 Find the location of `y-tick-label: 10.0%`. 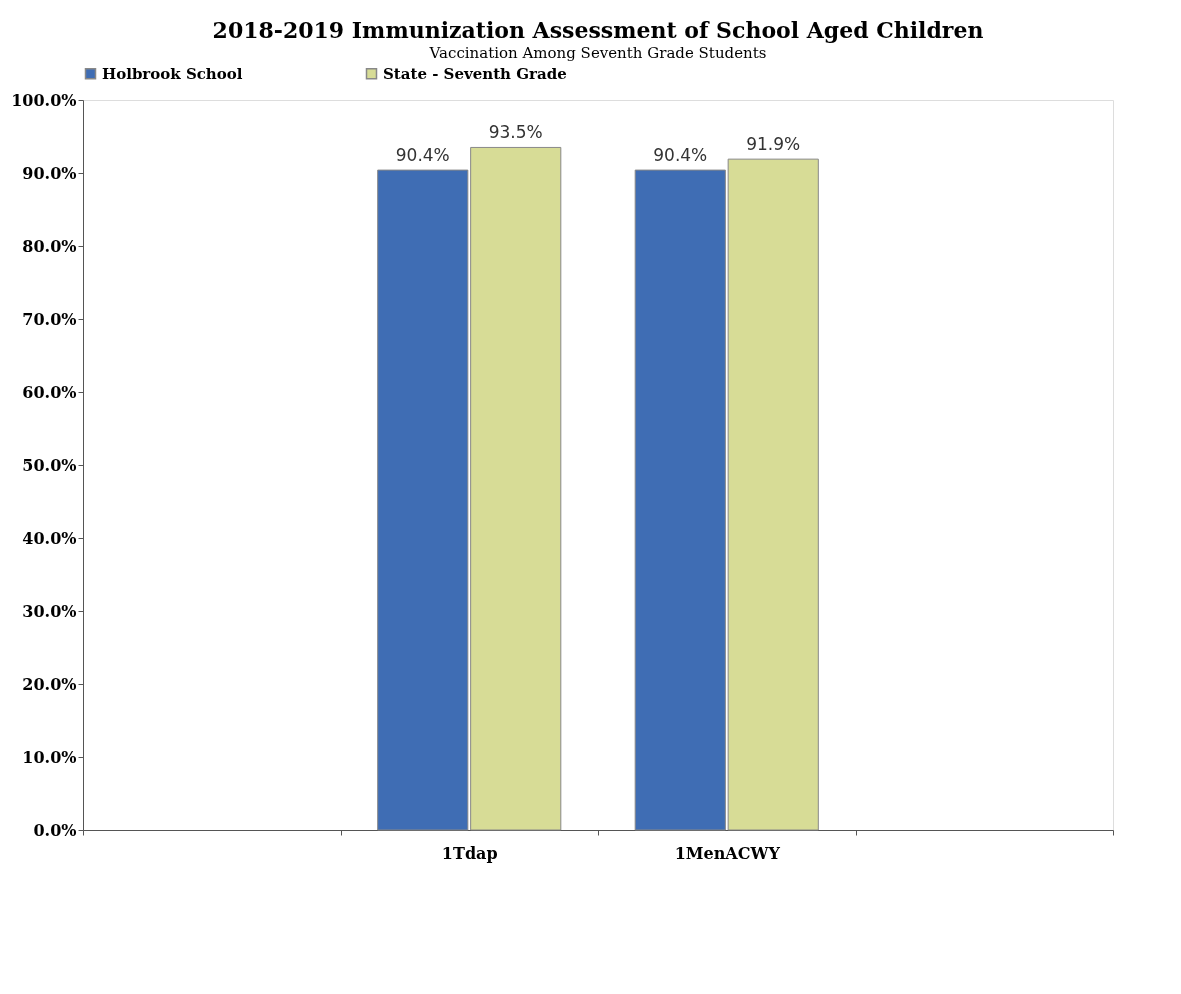

y-tick-label: 10.0% is located at coordinates (49, 757).